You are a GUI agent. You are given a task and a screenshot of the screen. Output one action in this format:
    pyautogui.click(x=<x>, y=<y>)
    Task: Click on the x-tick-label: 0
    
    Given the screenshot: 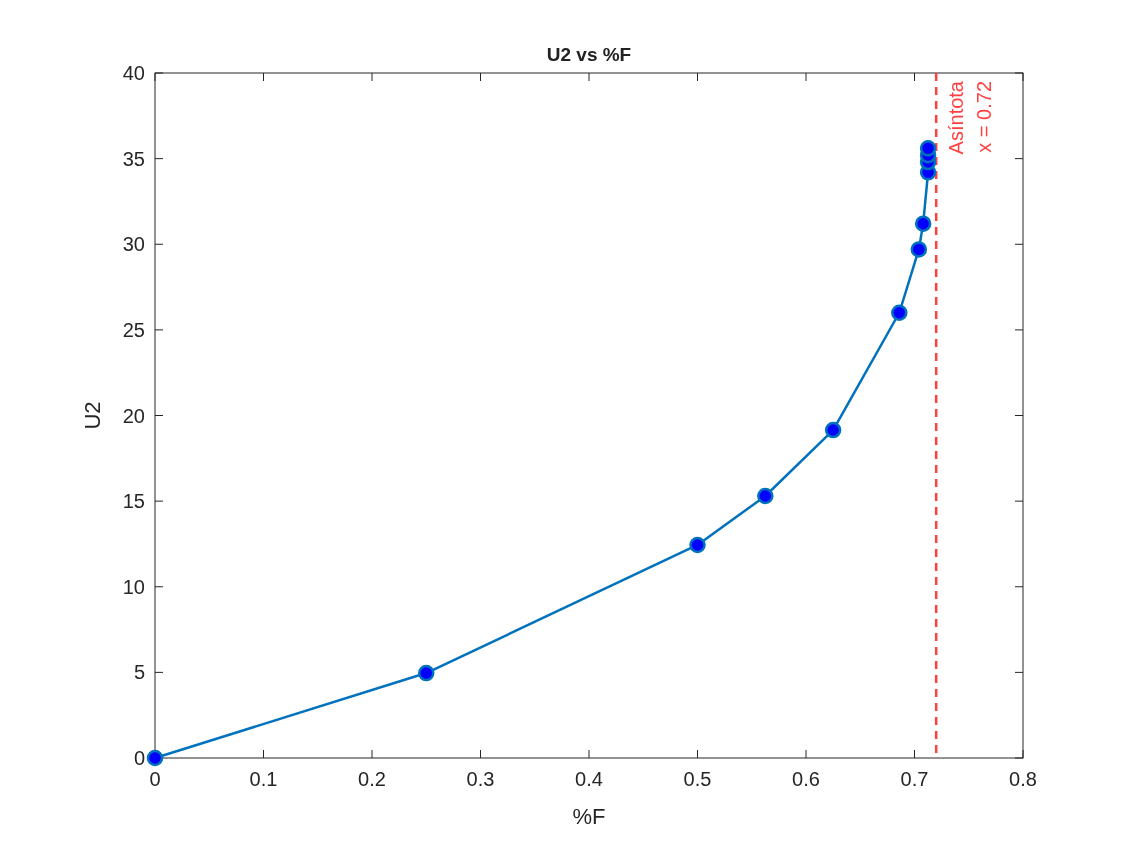 What is the action you would take?
    pyautogui.click(x=155, y=779)
    